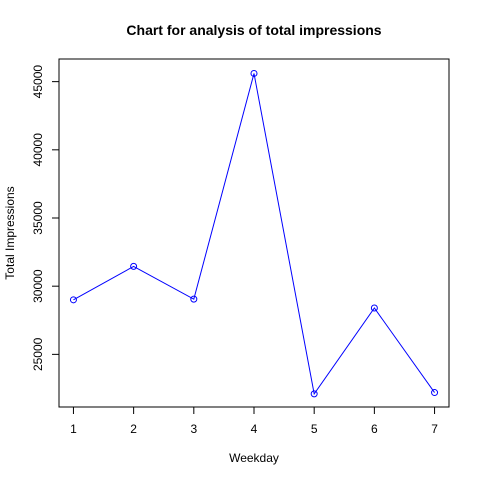 The height and width of the screenshot is (480, 480). What do you see at coordinates (193, 429) in the screenshot?
I see `x-tick-label: 3` at bounding box center [193, 429].